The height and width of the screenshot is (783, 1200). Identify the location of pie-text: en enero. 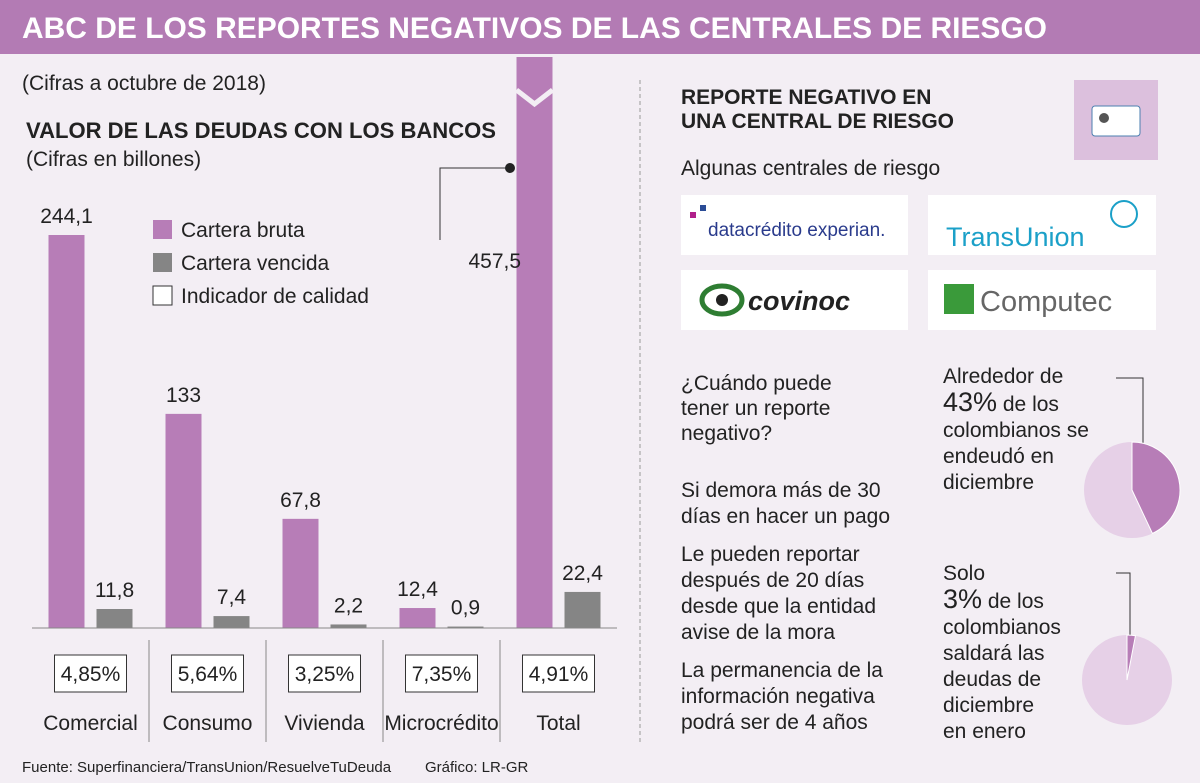
(984, 731).